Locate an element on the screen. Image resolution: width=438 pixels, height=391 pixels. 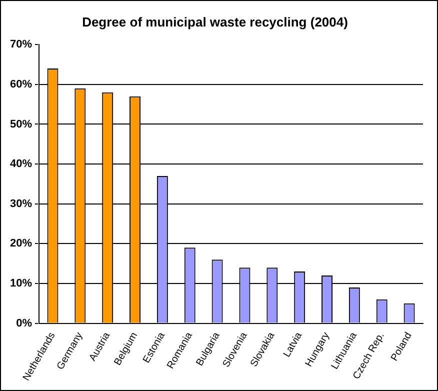
y-tick-label: 60% is located at coordinates (21, 84).